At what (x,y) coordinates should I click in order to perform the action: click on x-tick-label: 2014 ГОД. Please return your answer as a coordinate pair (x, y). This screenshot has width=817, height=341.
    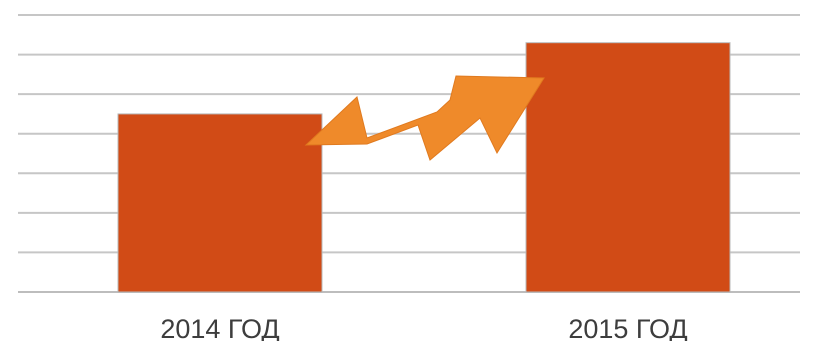
    Looking at the image, I should click on (219, 327).